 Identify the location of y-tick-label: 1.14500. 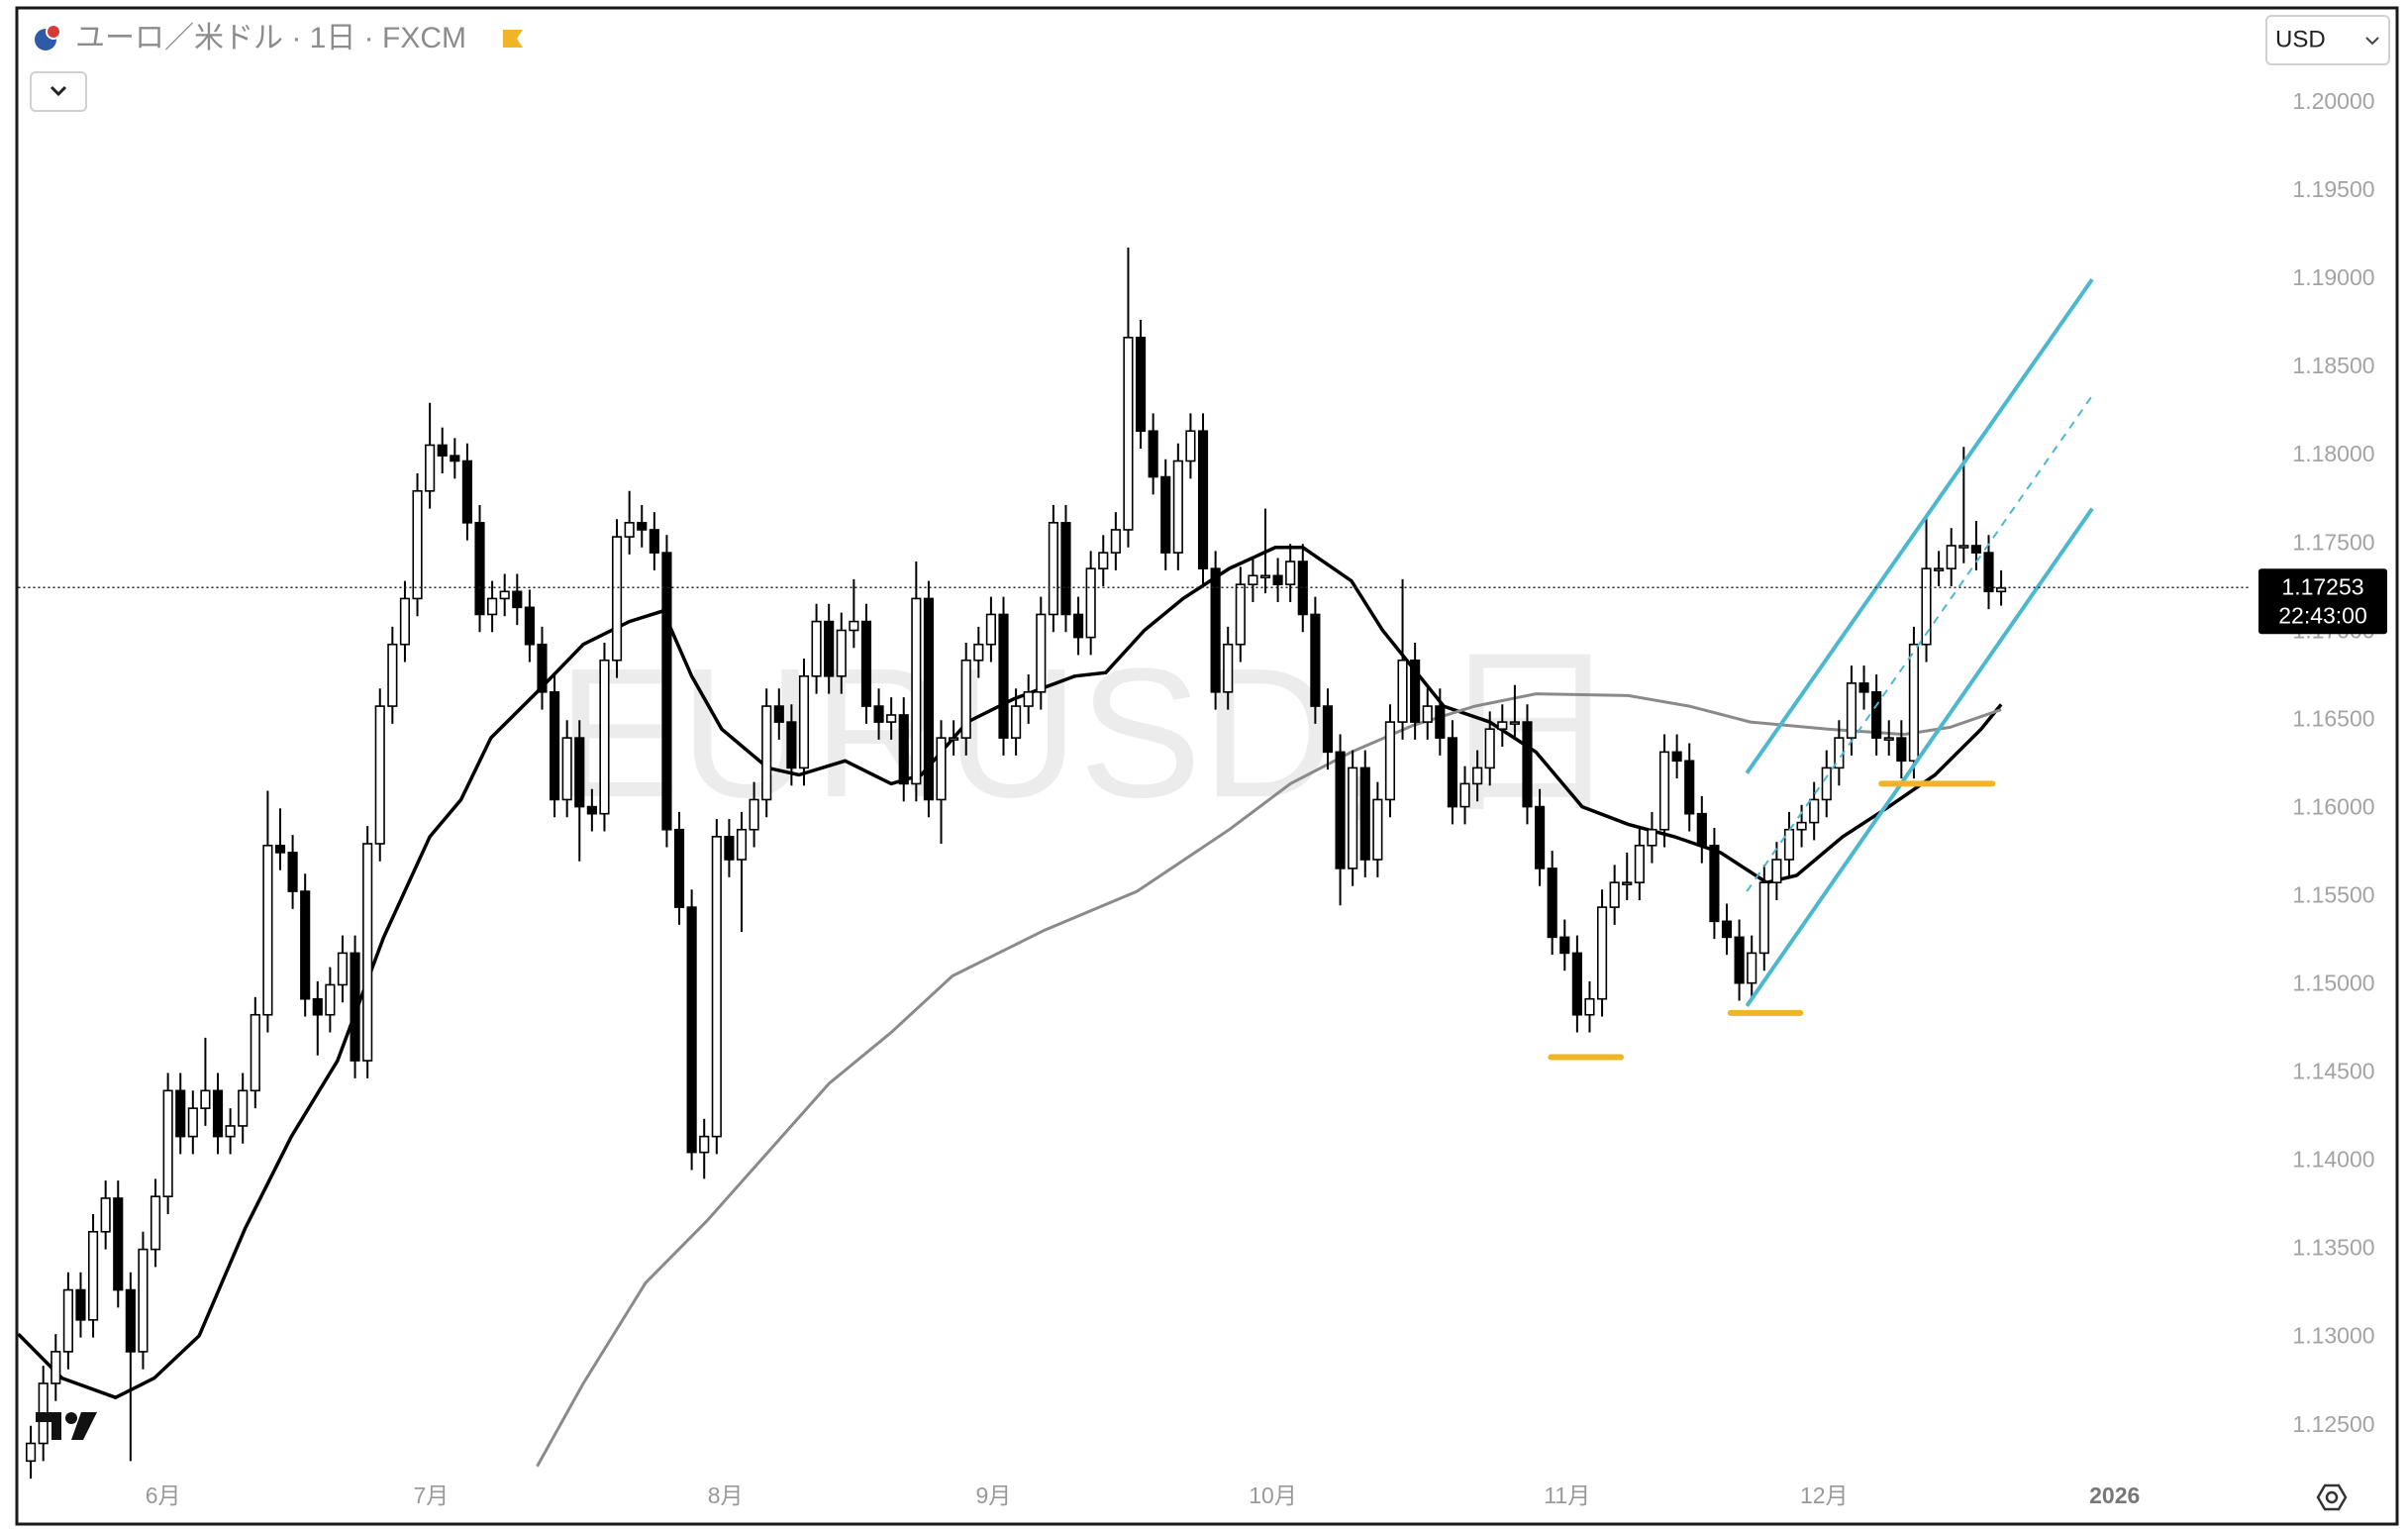
(2333, 1071).